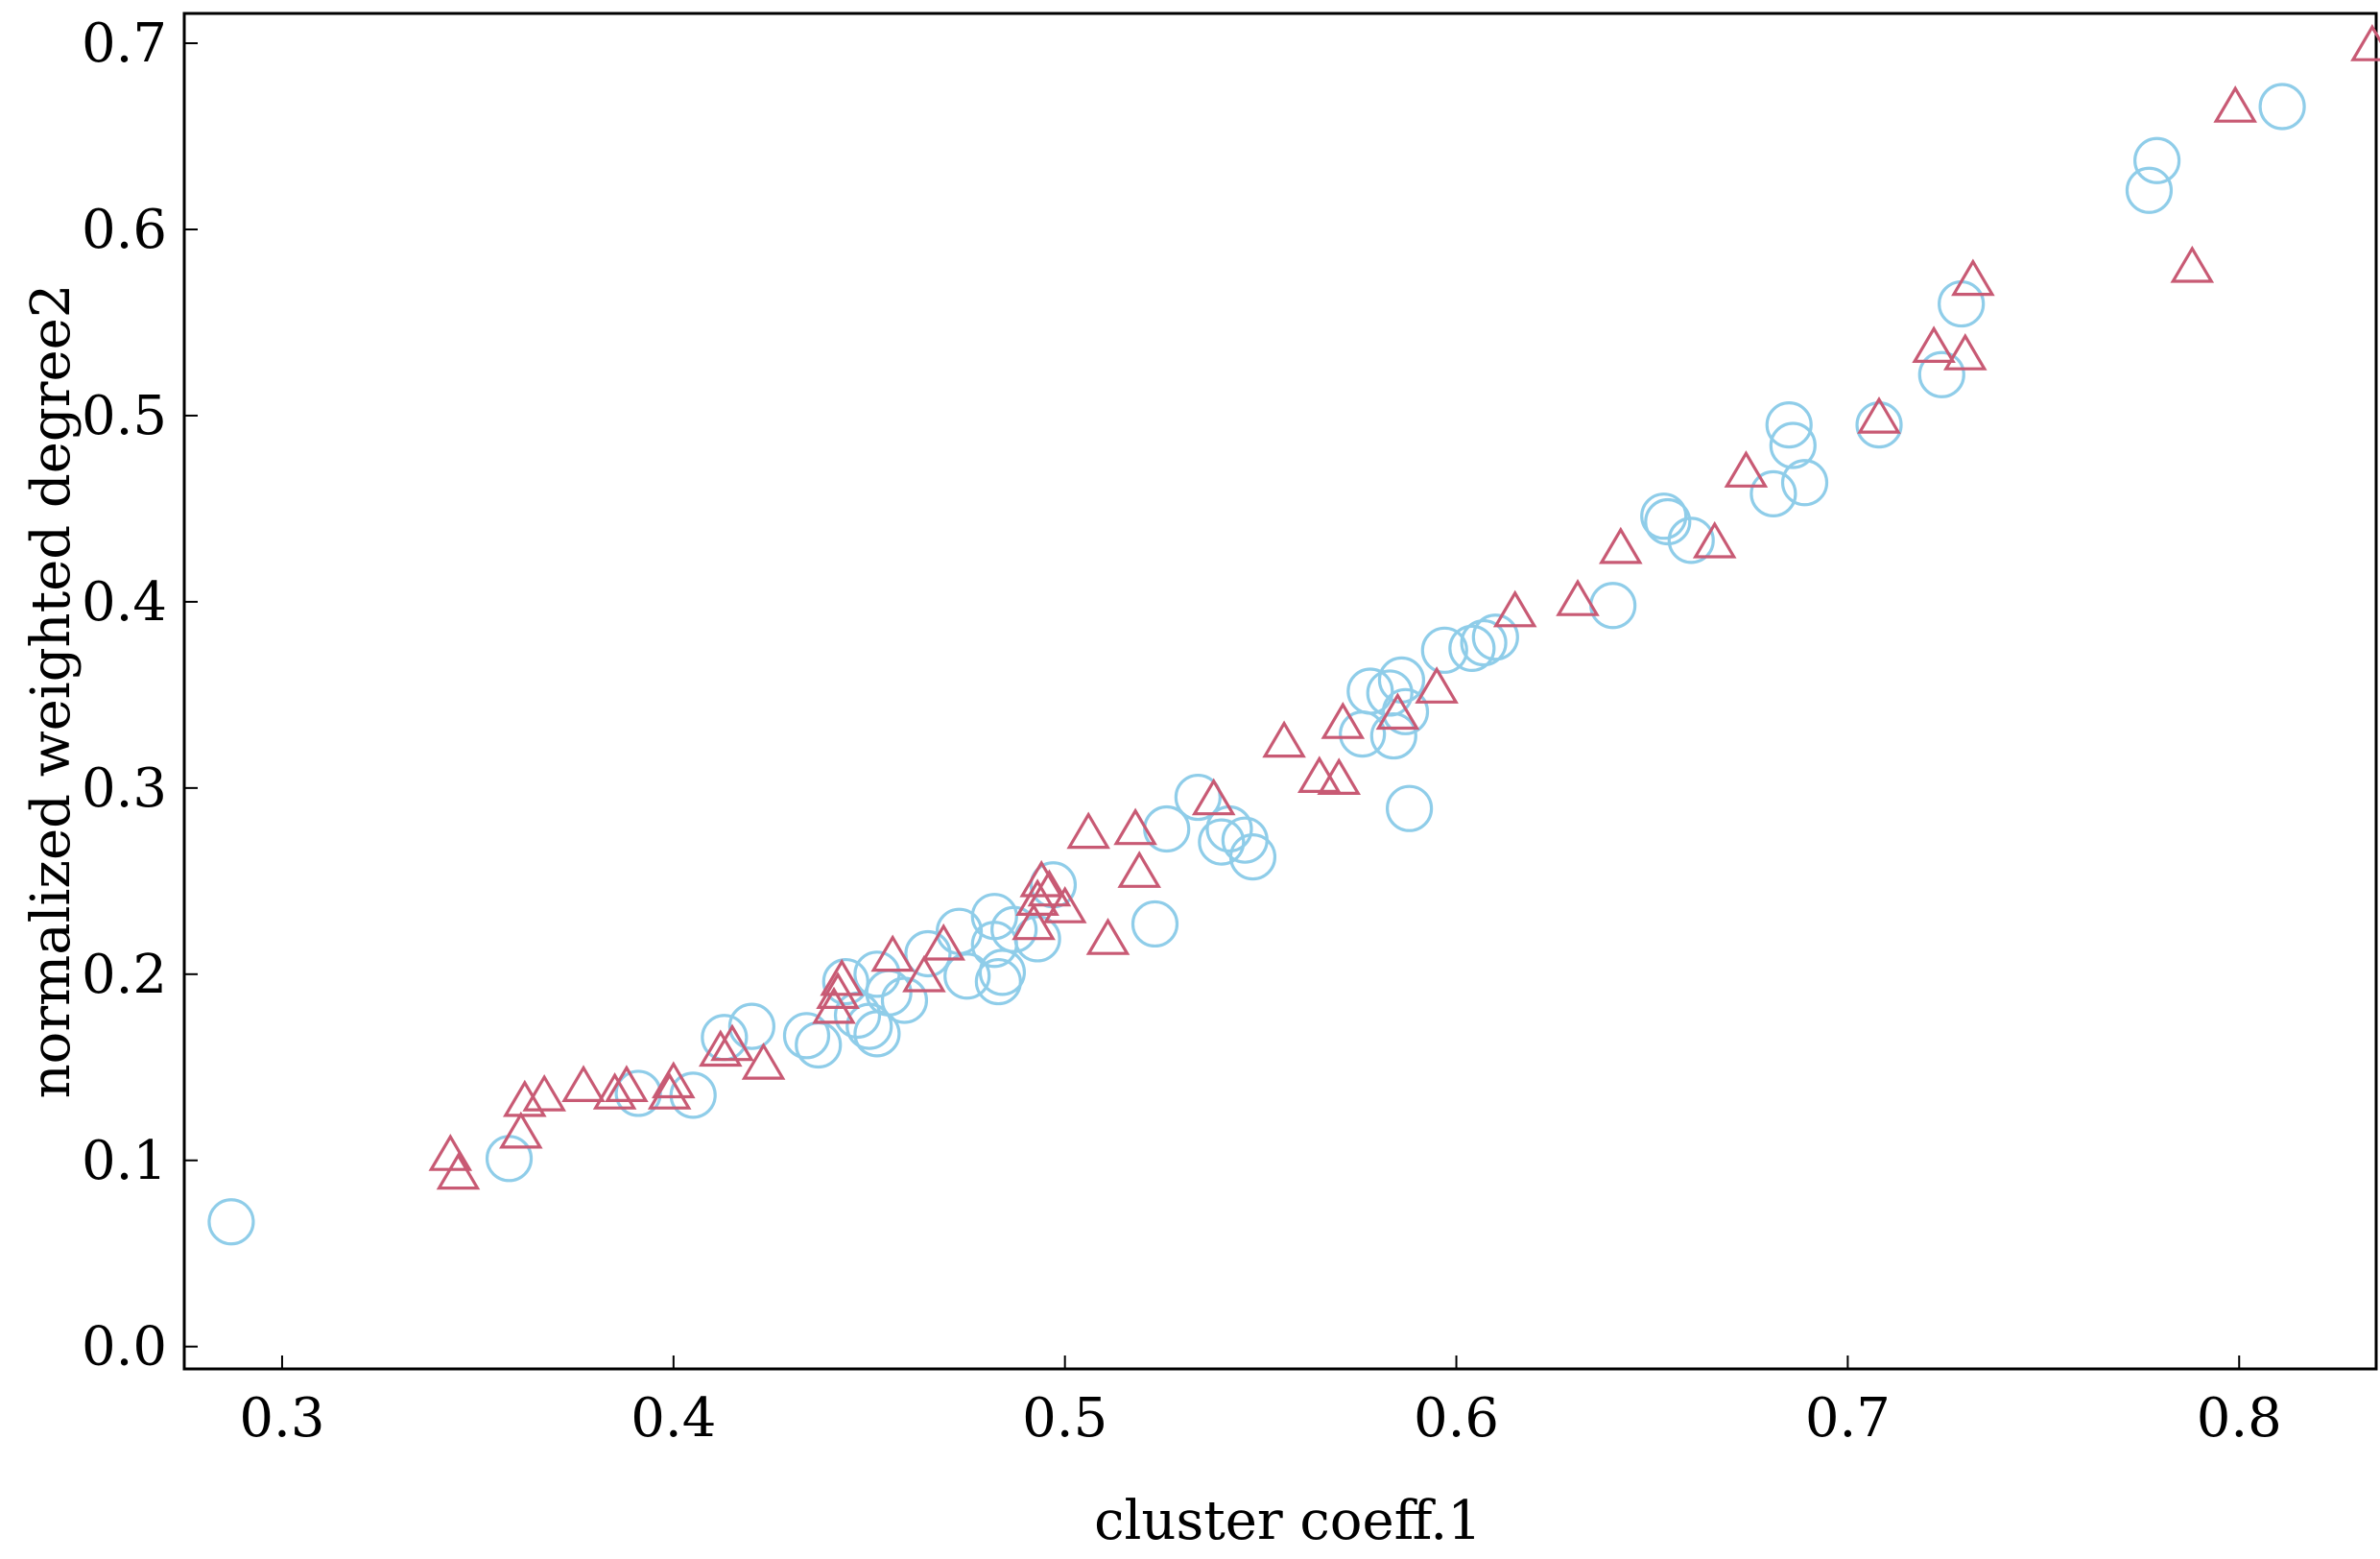 The height and width of the screenshot is (1559, 2380). Describe the element at coordinates (1848, 1418) in the screenshot. I see `x-tick-label: 0.7` at that location.